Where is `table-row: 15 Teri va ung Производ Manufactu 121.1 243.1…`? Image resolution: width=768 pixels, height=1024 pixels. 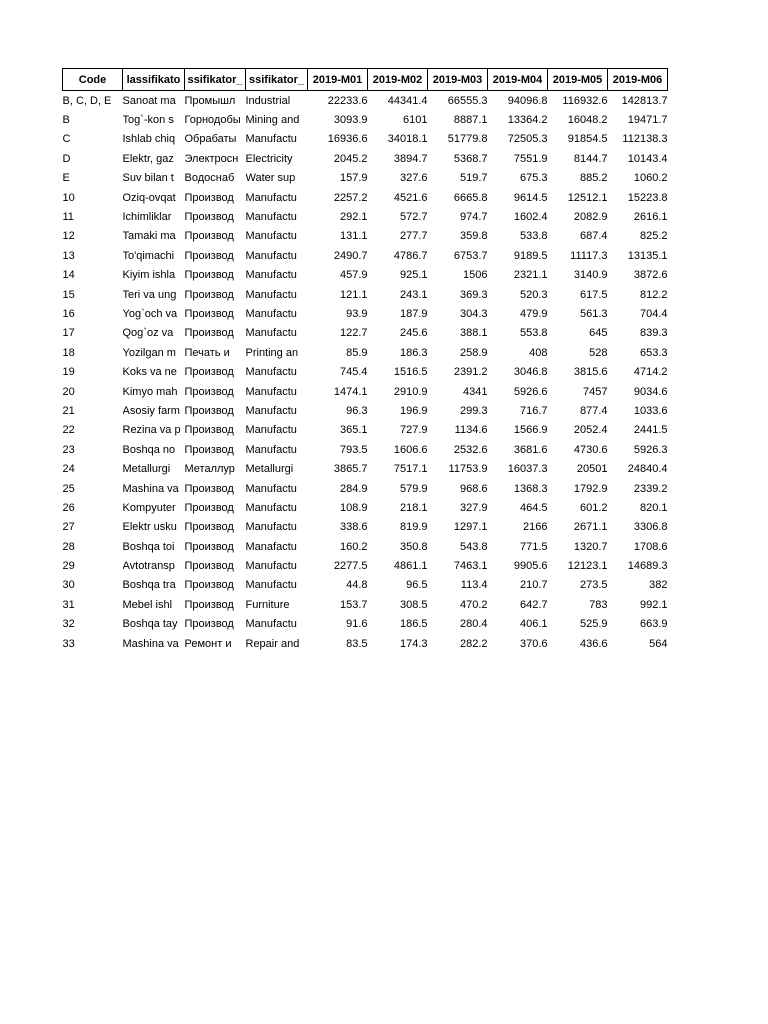
table-row: 15 Teri va ung Производ Manufactu 121.1 243.1… is located at coordinates (365, 294).